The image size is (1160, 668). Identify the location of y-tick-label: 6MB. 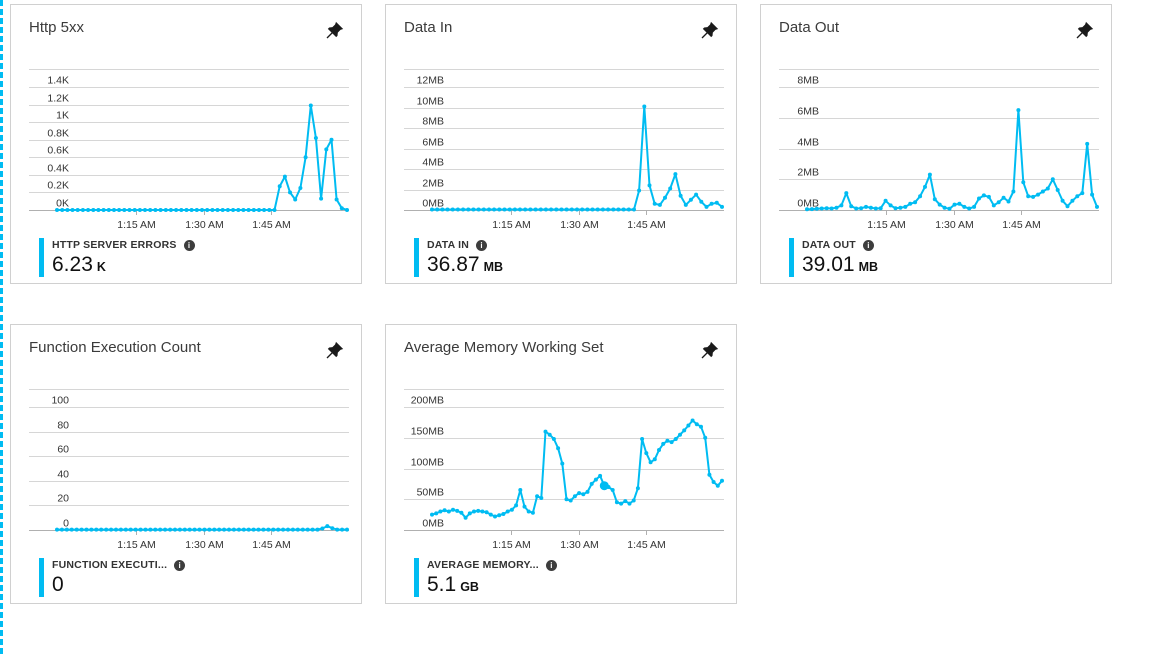
(808, 112).